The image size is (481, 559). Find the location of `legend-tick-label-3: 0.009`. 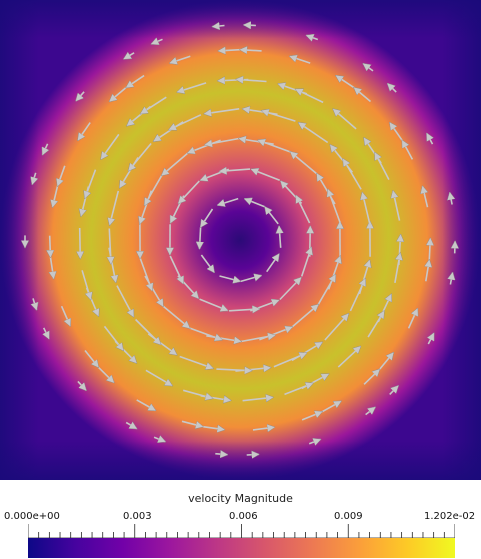

legend-tick-label-3: 0.009 is located at coordinates (348, 516).